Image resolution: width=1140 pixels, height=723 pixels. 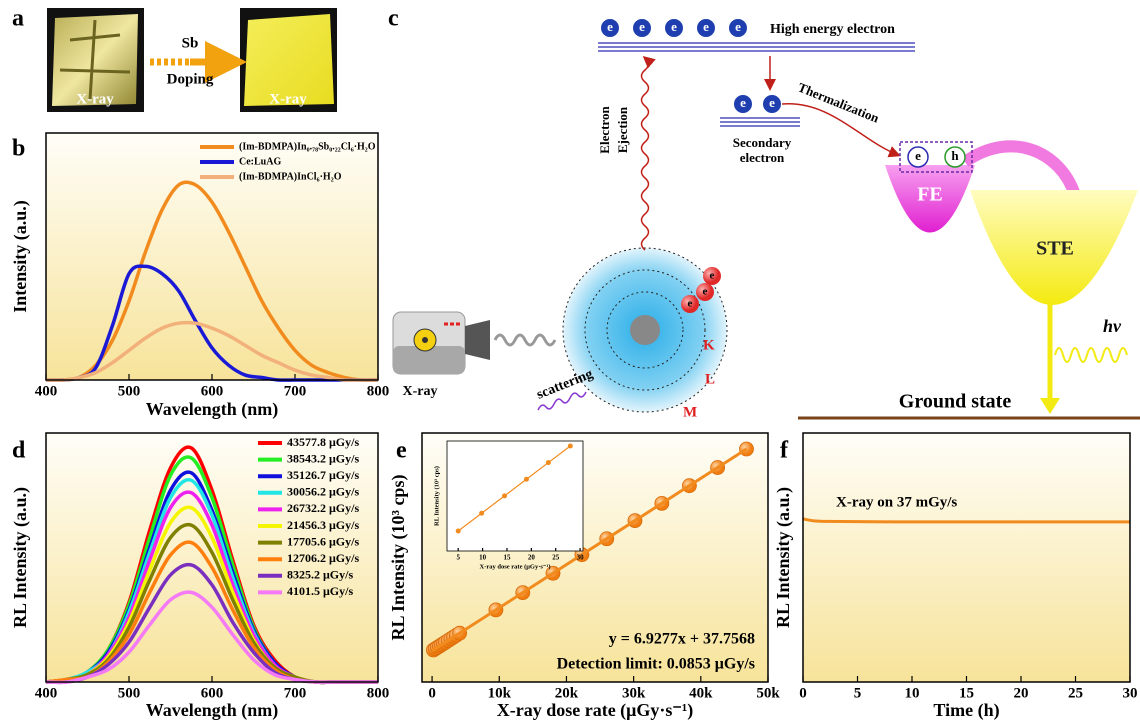 I want to click on x-axis-label: Time (h), so click(x=966, y=710).